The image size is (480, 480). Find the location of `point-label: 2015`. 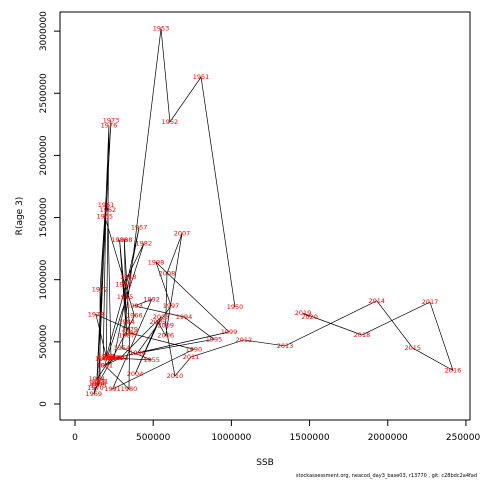

point-label: 2015 is located at coordinates (412, 348).